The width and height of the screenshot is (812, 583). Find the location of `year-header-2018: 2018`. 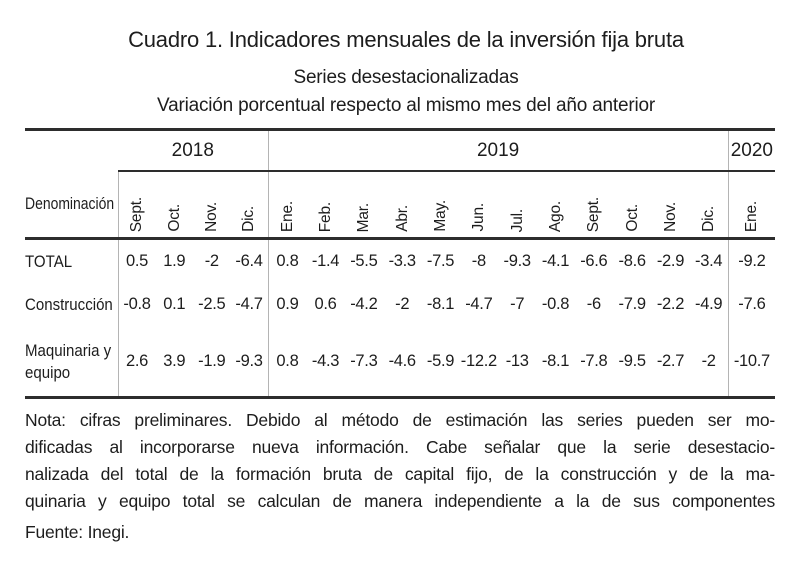

year-header-2018: 2018 is located at coordinates (193, 151).